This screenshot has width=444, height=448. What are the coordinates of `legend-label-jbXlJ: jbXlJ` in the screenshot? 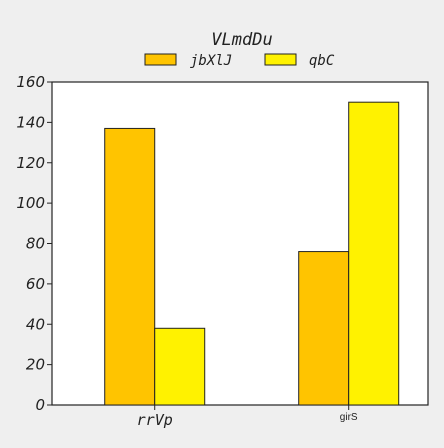 It's located at (211, 61).